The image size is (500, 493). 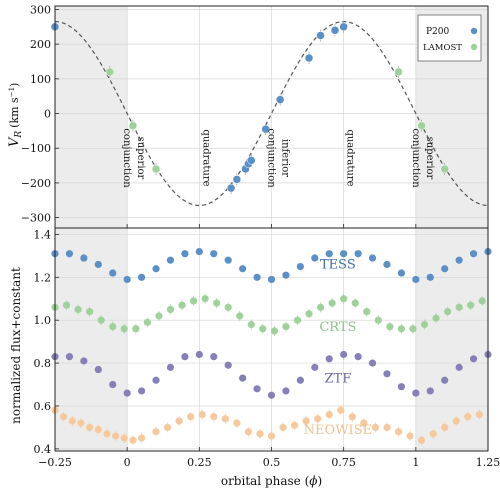 What do you see at coordinates (16, 345) in the screenshot?
I see `bottom-y-axis-label: normalized flux+constant` at bounding box center [16, 345].